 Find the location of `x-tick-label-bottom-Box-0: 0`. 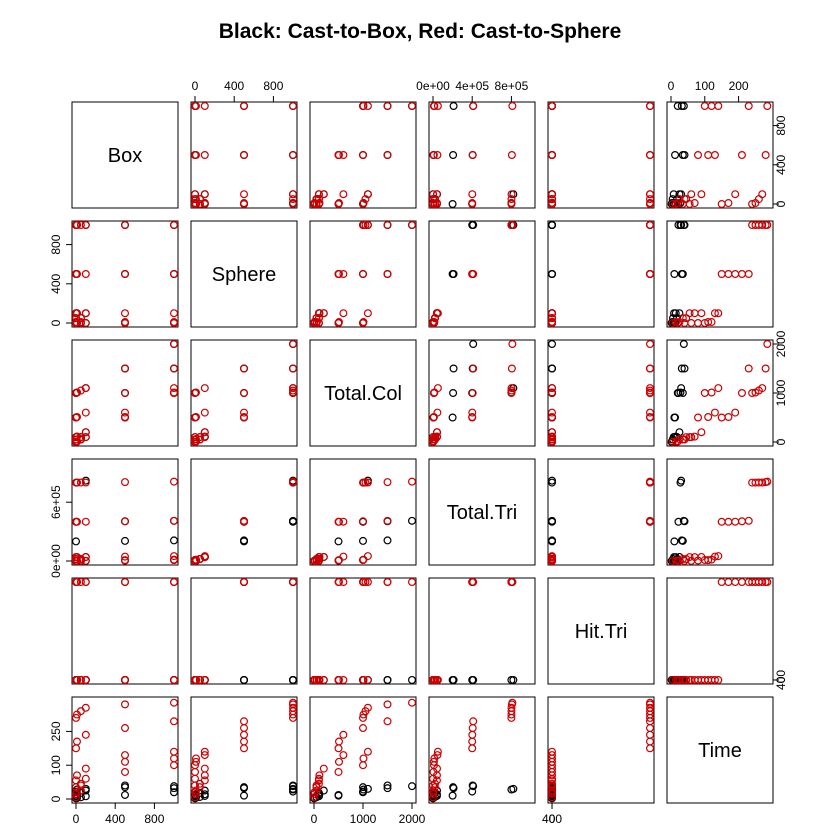

x-tick-label-bottom-Box-0: 0 is located at coordinates (76, 819).